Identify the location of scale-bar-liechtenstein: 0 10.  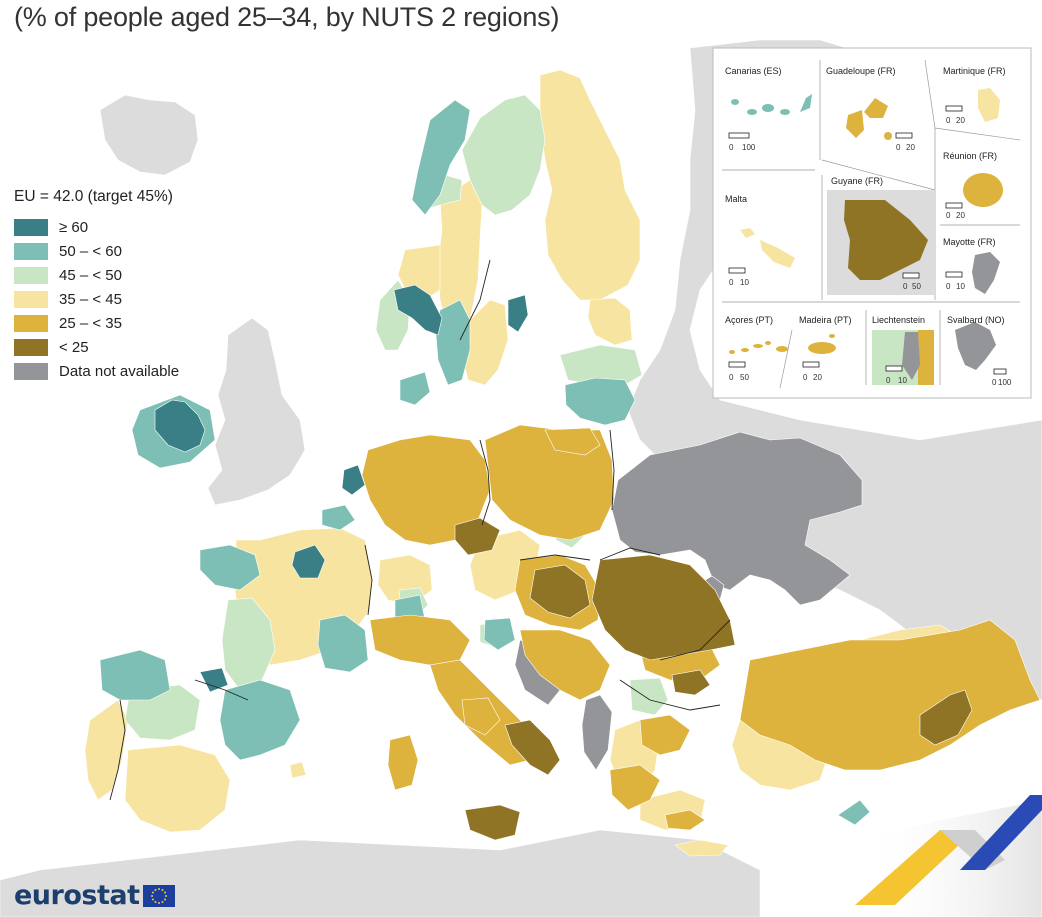
(896, 375).